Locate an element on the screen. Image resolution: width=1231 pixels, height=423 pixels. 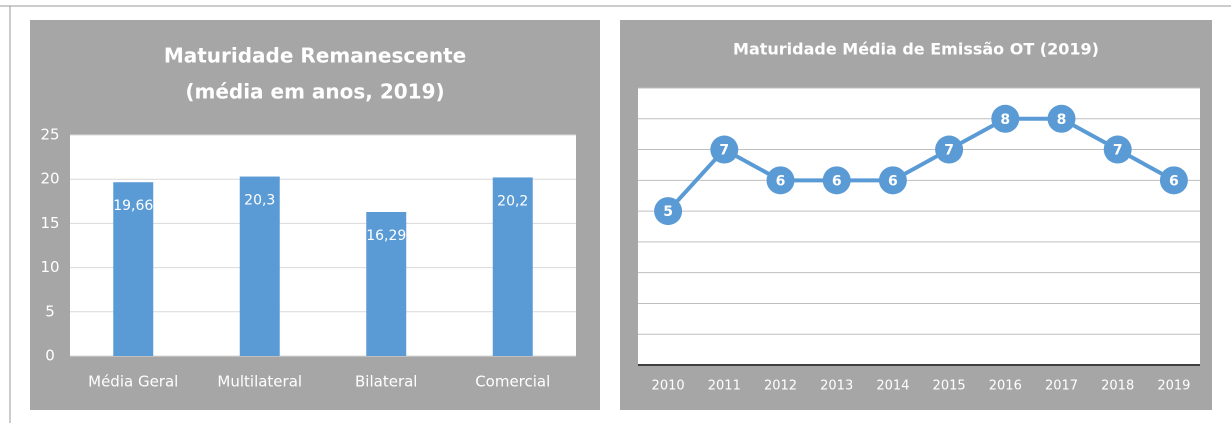
value-label: 5 is located at coordinates (668, 212).